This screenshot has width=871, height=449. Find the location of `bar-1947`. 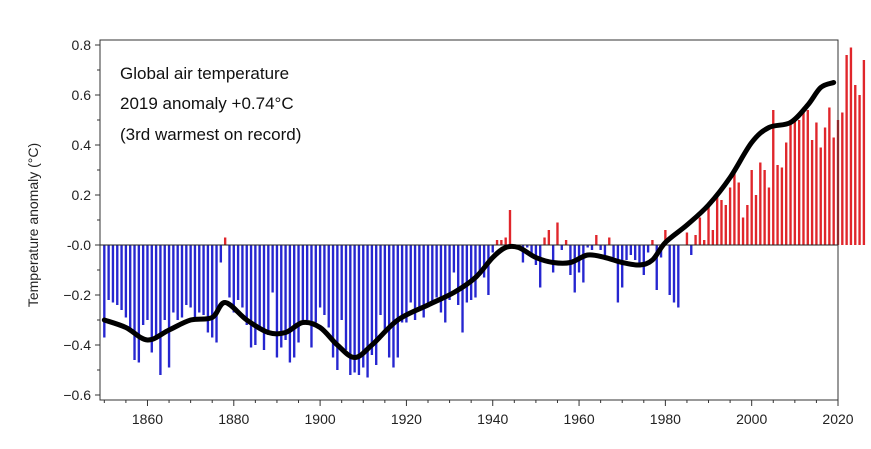

bar-1947 is located at coordinates (523, 254).